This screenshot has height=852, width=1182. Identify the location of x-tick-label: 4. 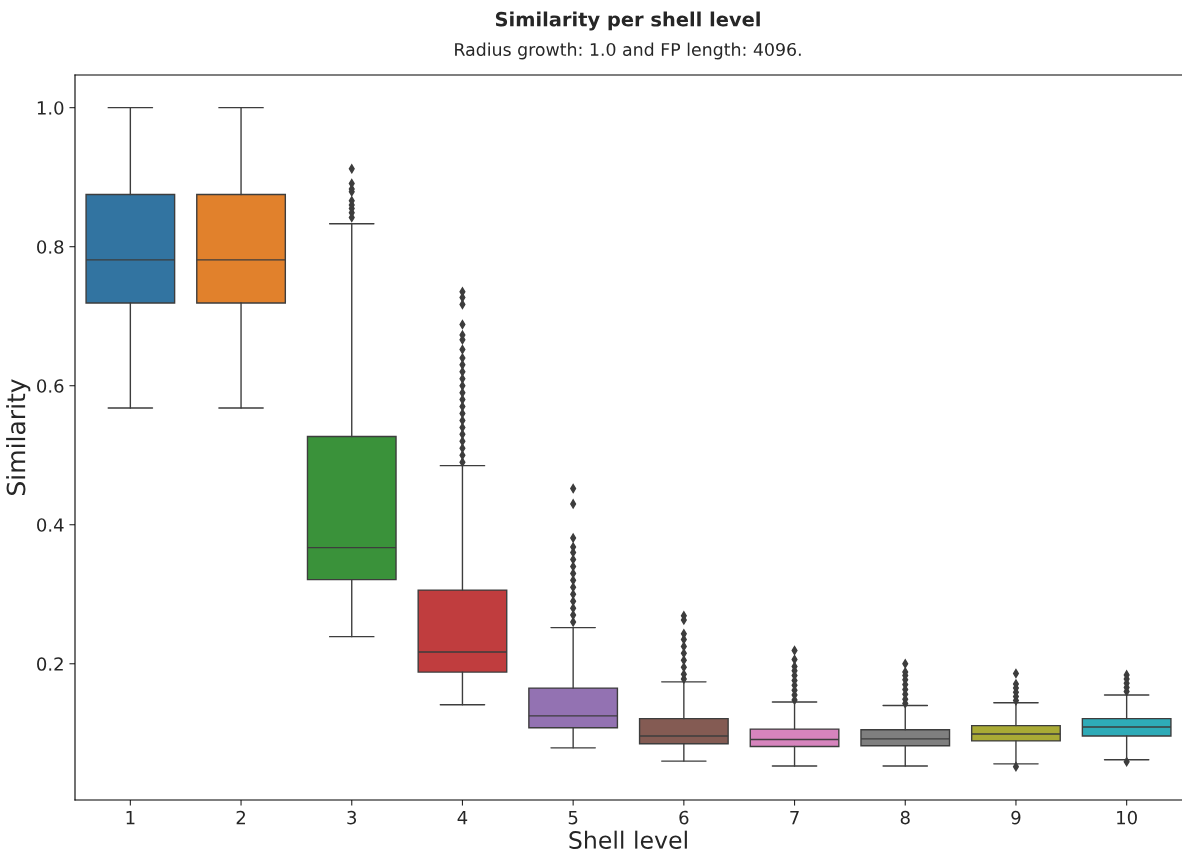
(462, 817).